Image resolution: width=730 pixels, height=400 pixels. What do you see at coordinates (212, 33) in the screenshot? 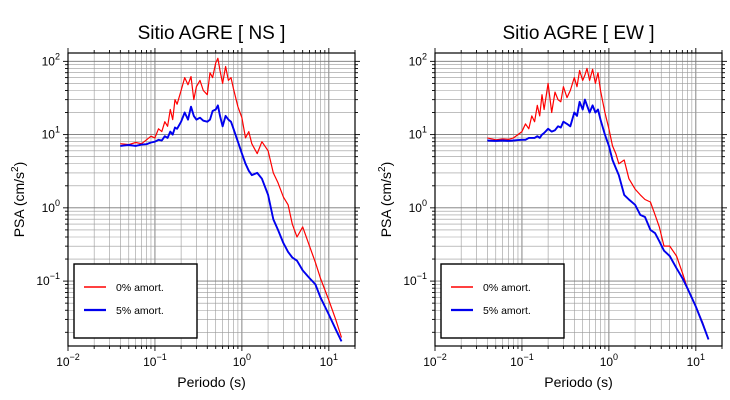
I see `chart-title: Sitio AGRE [ NS ]` at bounding box center [212, 33].